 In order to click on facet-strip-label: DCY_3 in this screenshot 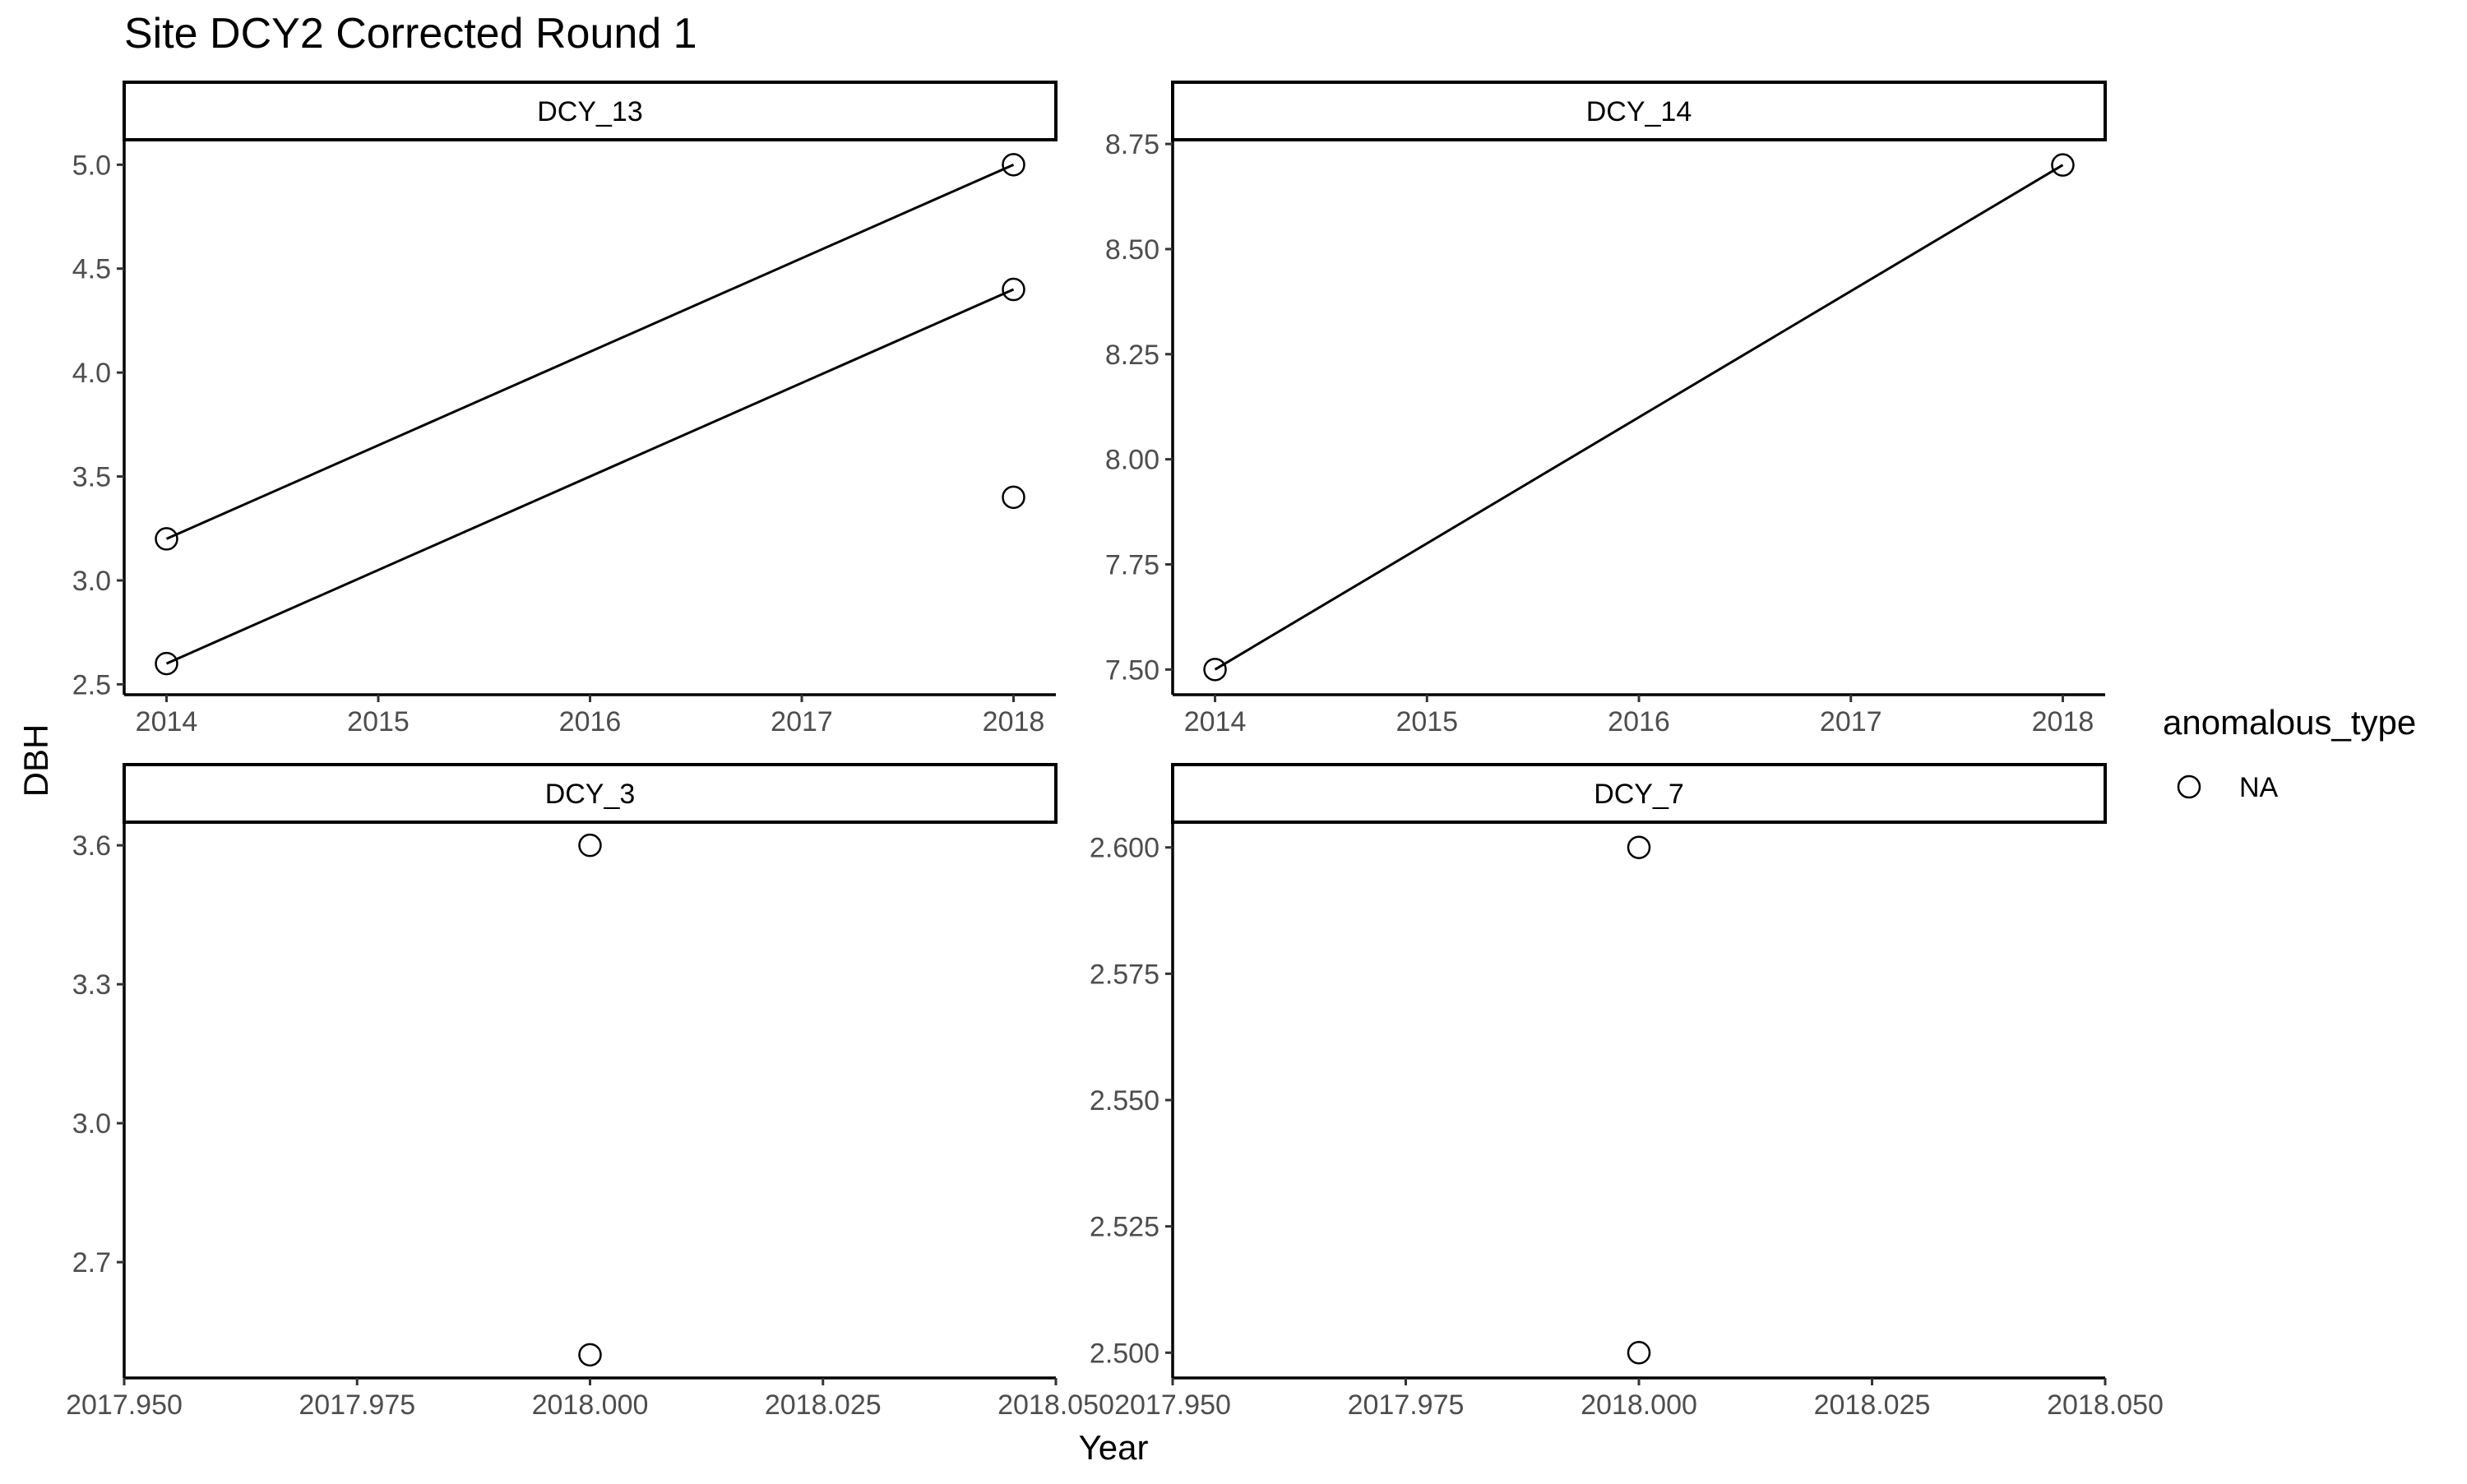, I will do `click(591, 794)`.